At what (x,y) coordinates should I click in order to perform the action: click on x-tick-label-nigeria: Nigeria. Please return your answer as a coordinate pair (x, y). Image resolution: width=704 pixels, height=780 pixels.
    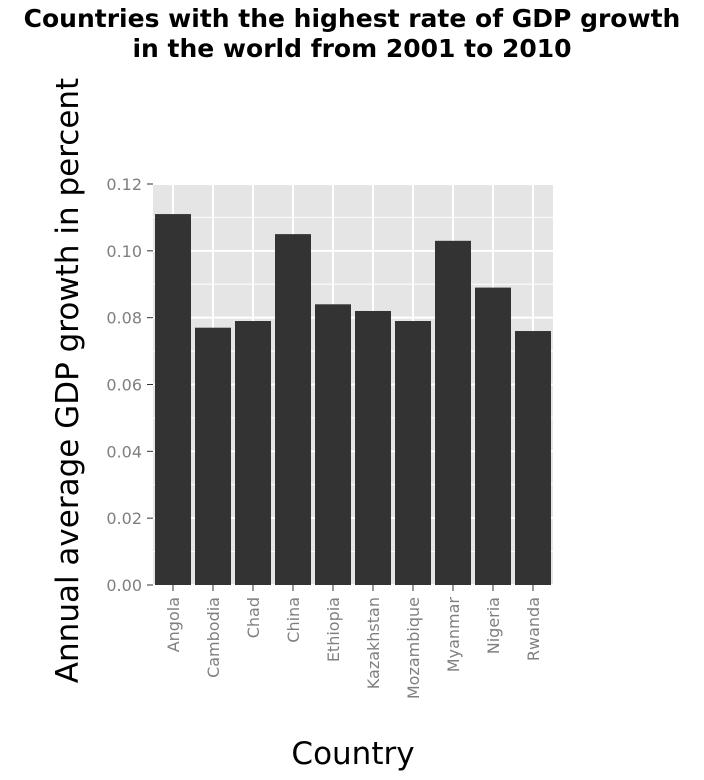
    Looking at the image, I should click on (493, 625).